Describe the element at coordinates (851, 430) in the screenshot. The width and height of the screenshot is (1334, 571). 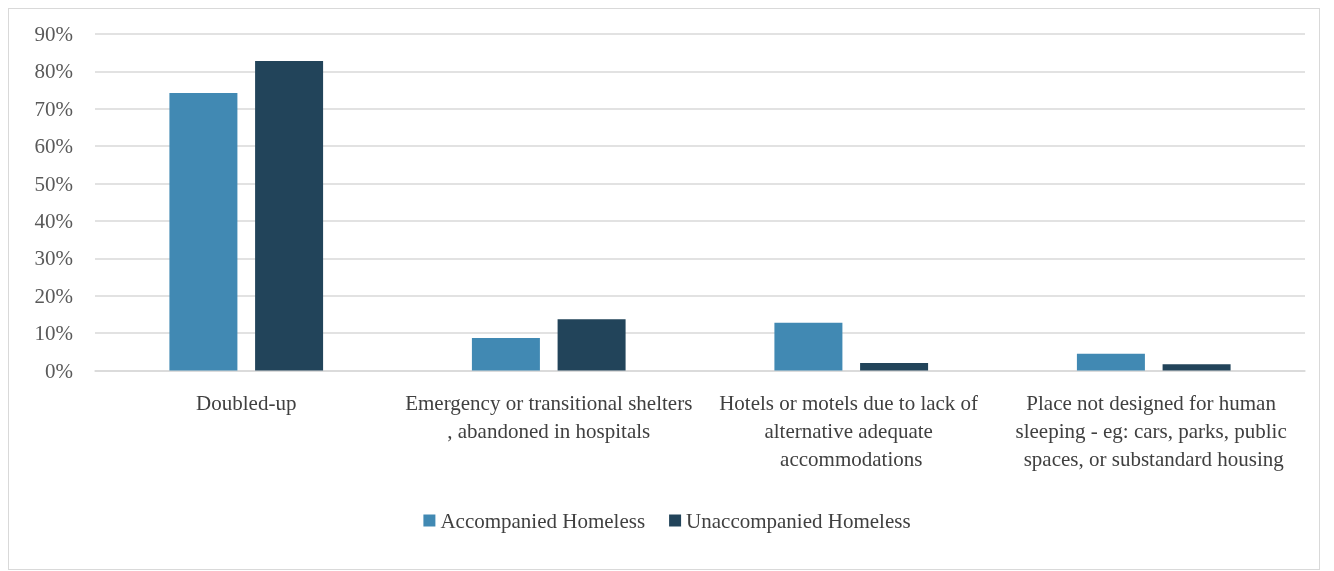
I see `x-tick-label: Hotels or motels due to lack of alternative adequate accommodations` at that location.